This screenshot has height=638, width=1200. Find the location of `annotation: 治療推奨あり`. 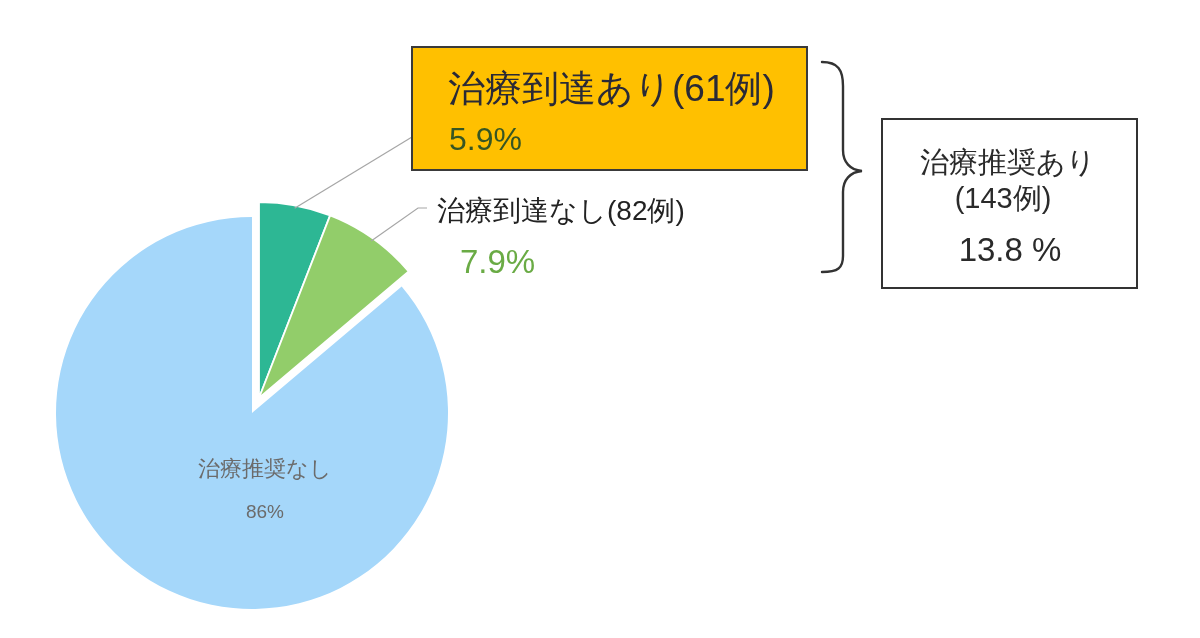

annotation: 治療推奨あり is located at coordinates (1008, 162).